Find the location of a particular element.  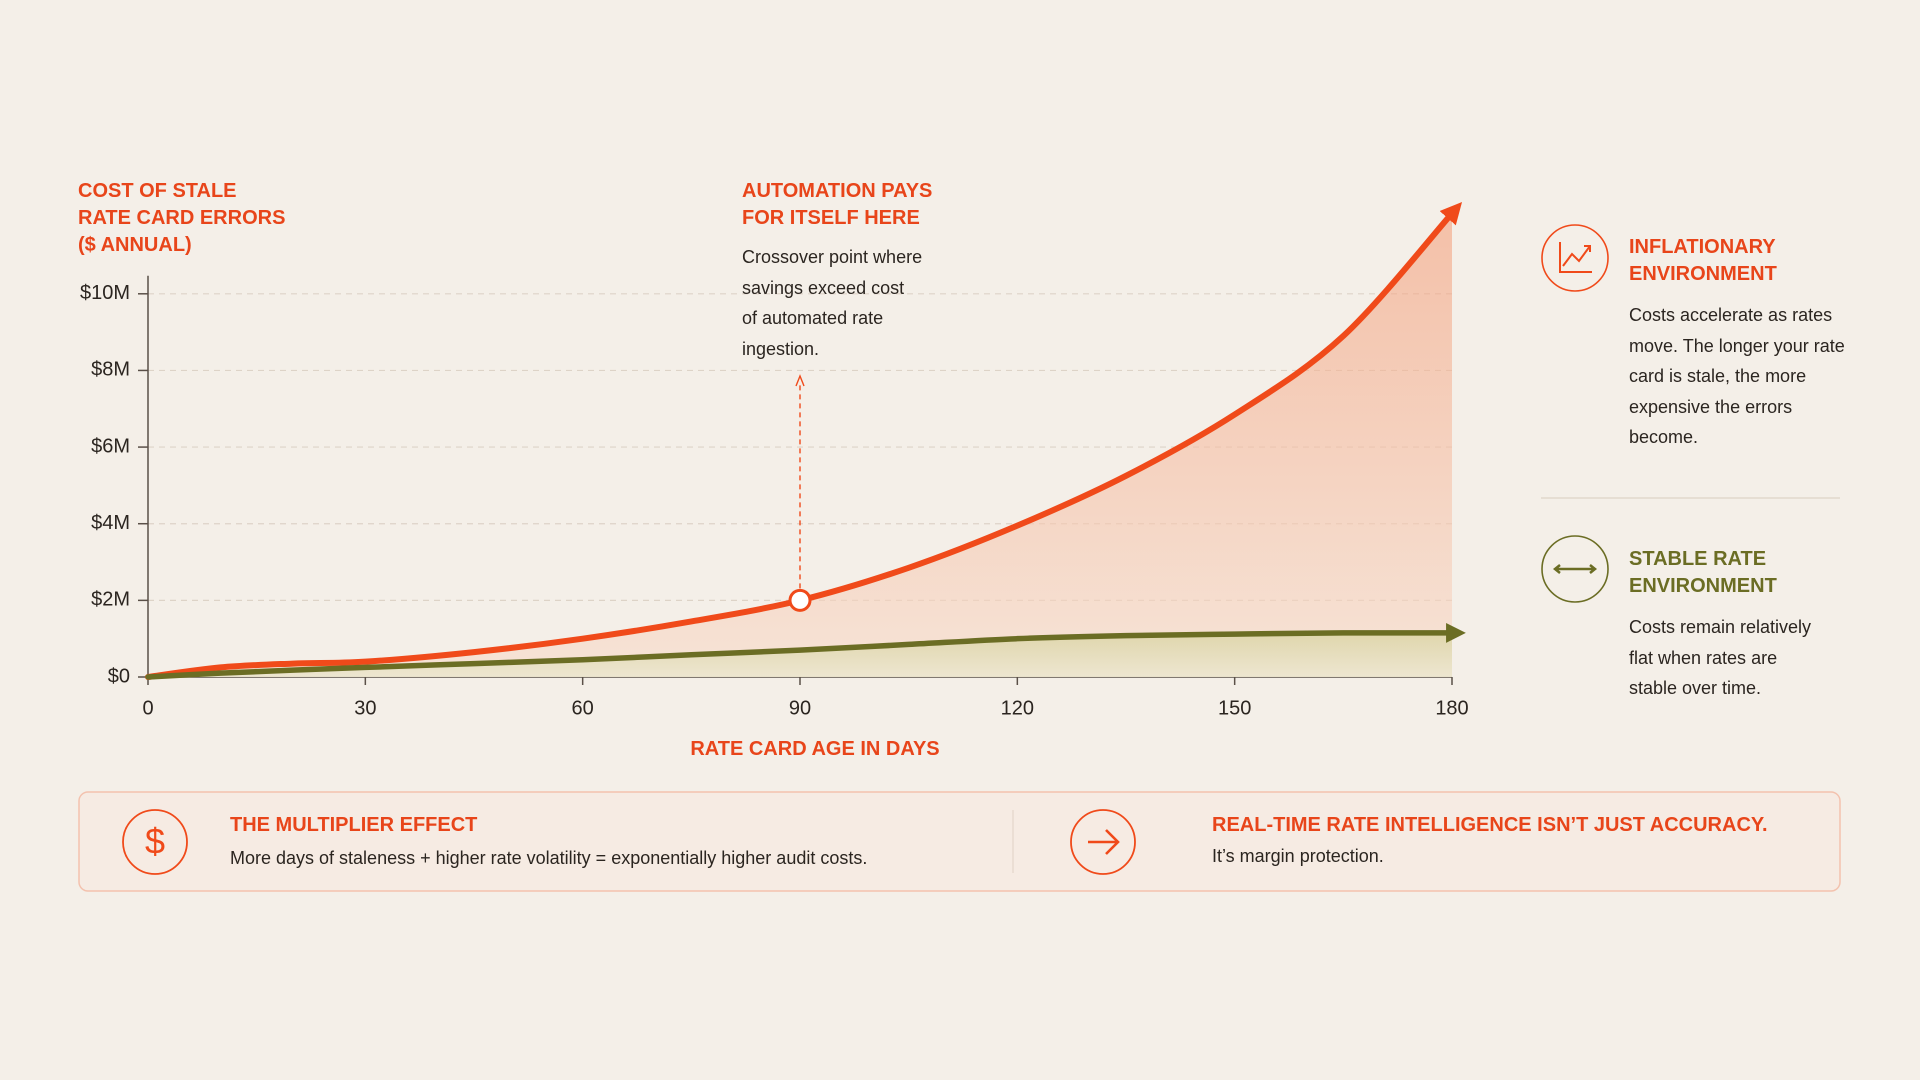

annotation-text: savings exceed cost is located at coordinates (823, 287).